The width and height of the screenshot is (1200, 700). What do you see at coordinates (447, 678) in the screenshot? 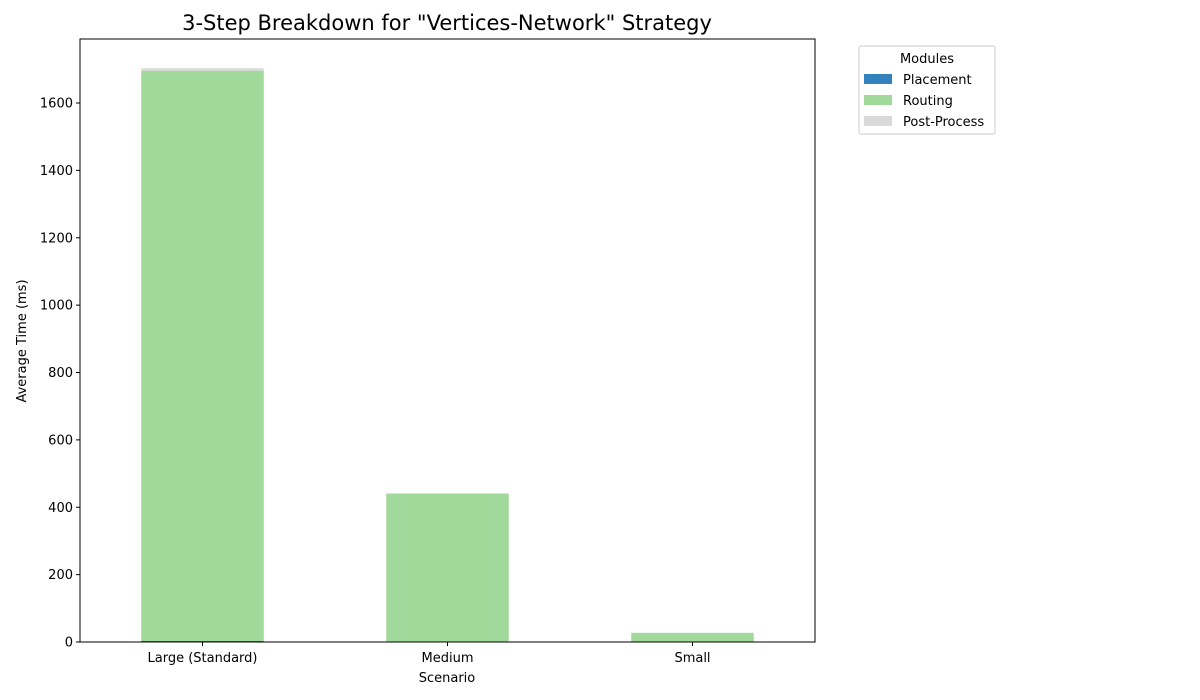
I see `x-axis-label: Scenario` at bounding box center [447, 678].